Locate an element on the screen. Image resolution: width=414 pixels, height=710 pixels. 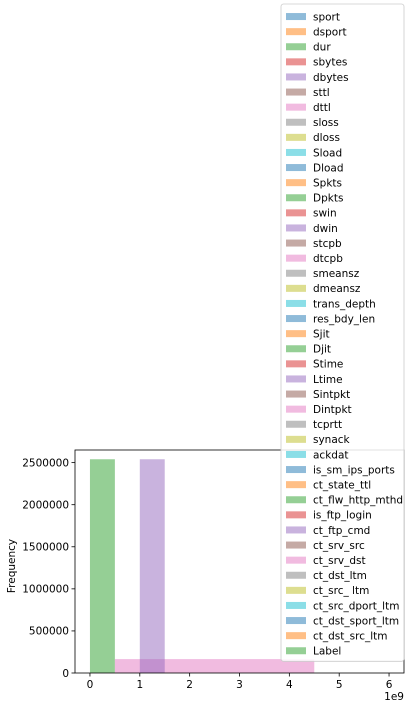
legend-entry: is_ftp_login is located at coordinates (329, 516).